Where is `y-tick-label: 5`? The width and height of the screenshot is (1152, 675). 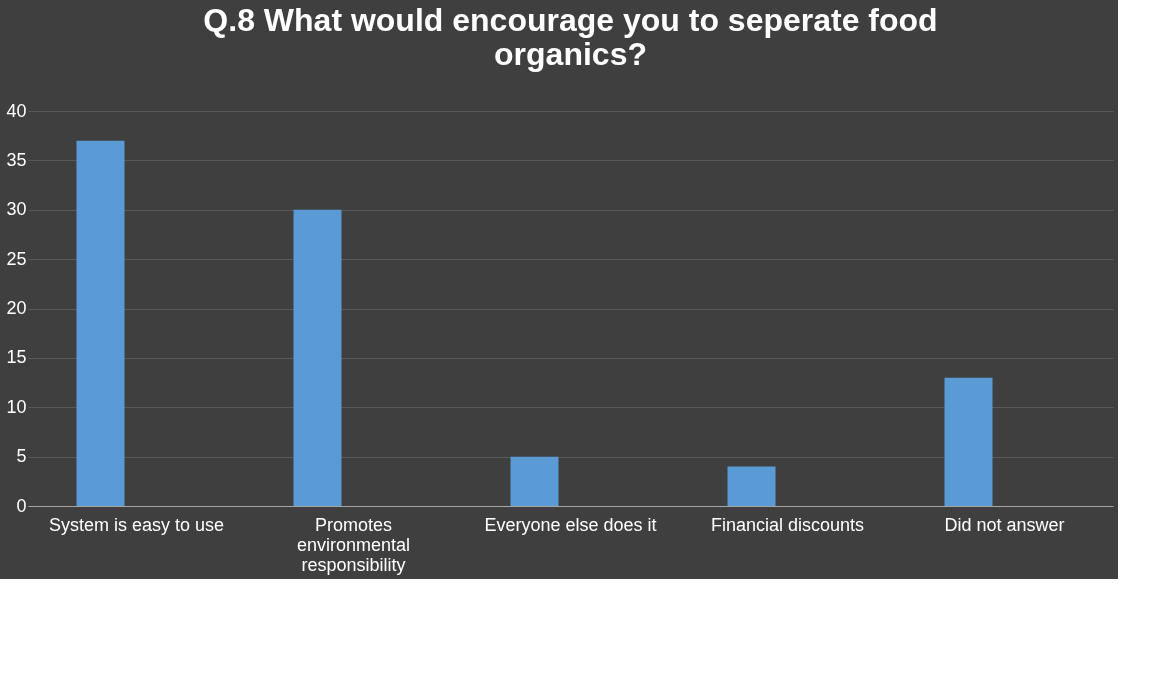
y-tick-label: 5 is located at coordinates (21, 456).